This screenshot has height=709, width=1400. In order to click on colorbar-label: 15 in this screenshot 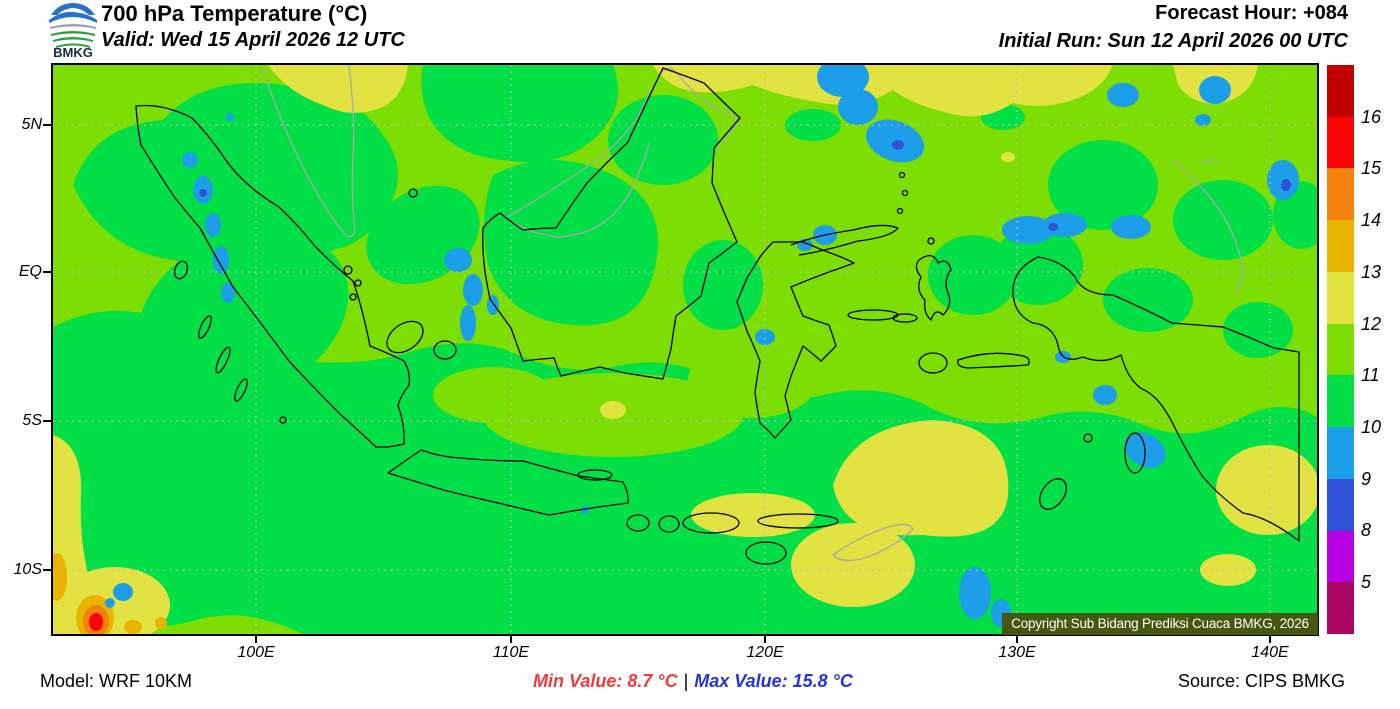, I will do `click(1371, 168)`.